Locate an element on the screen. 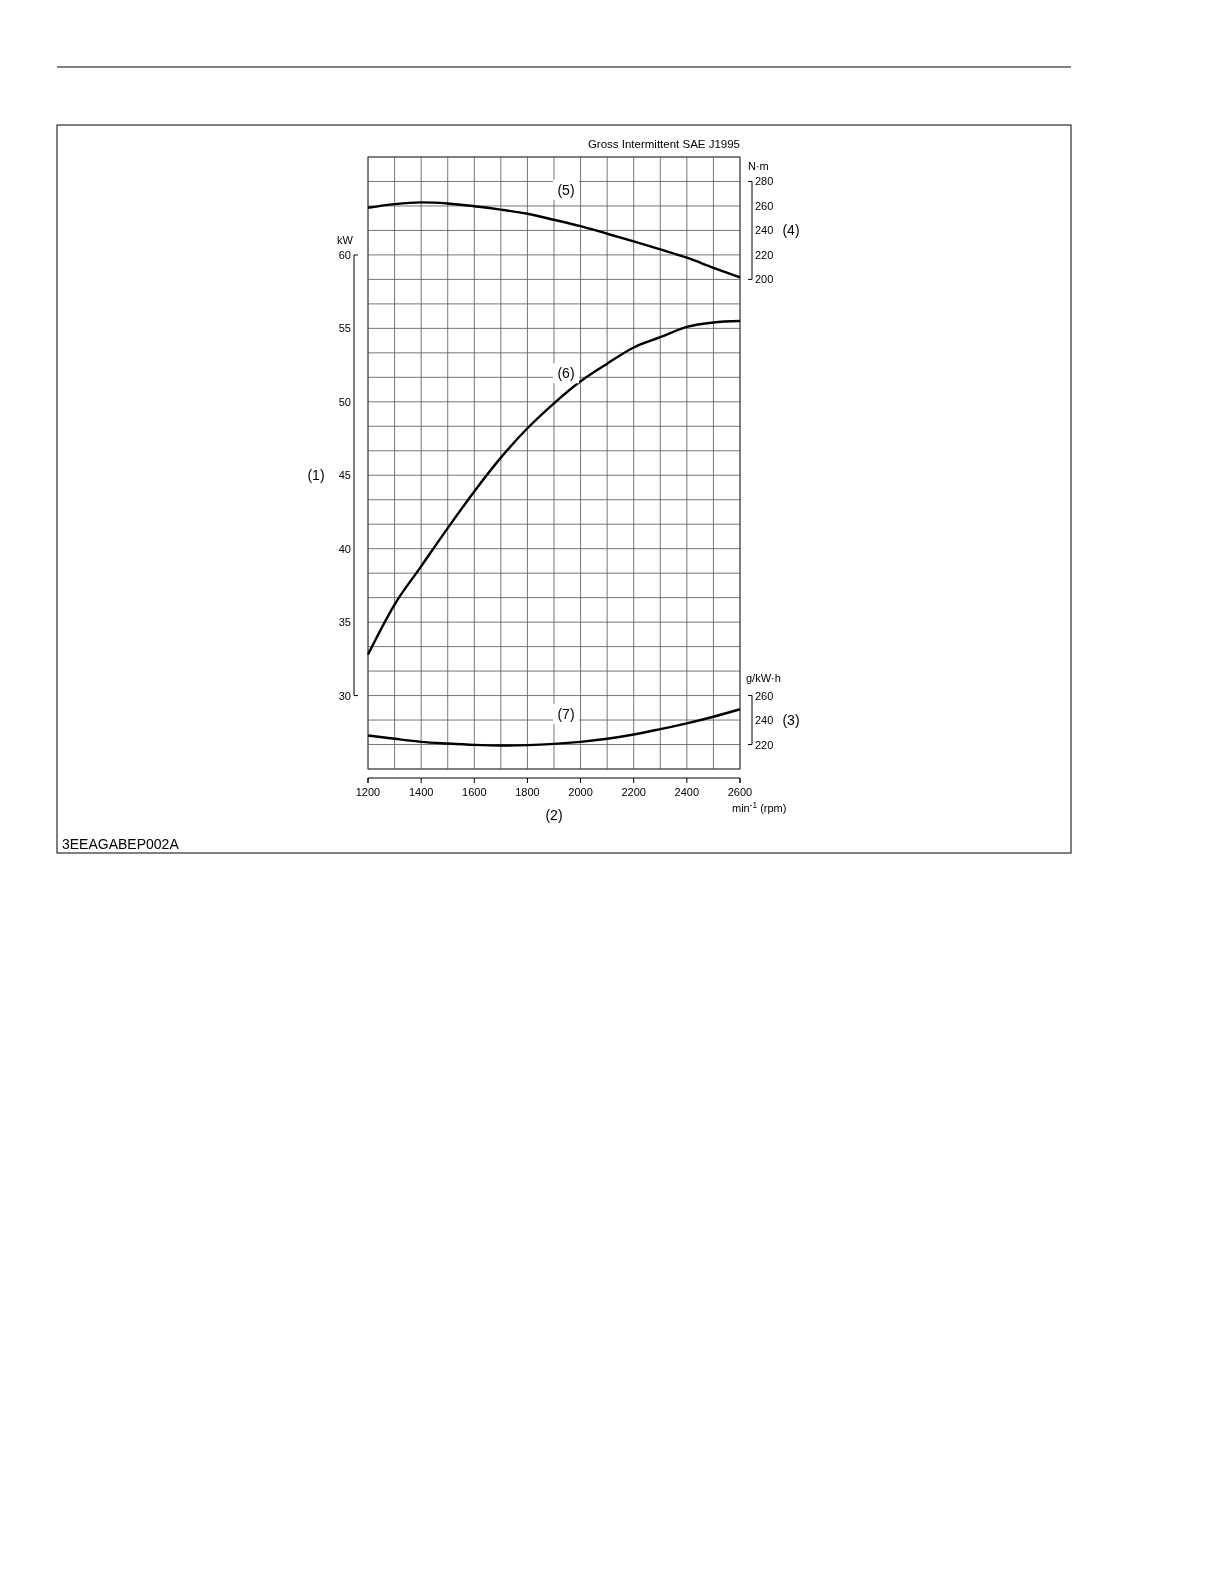 This screenshot has height=1584, width=1224. x-axis-title: (2) is located at coordinates (554, 815).